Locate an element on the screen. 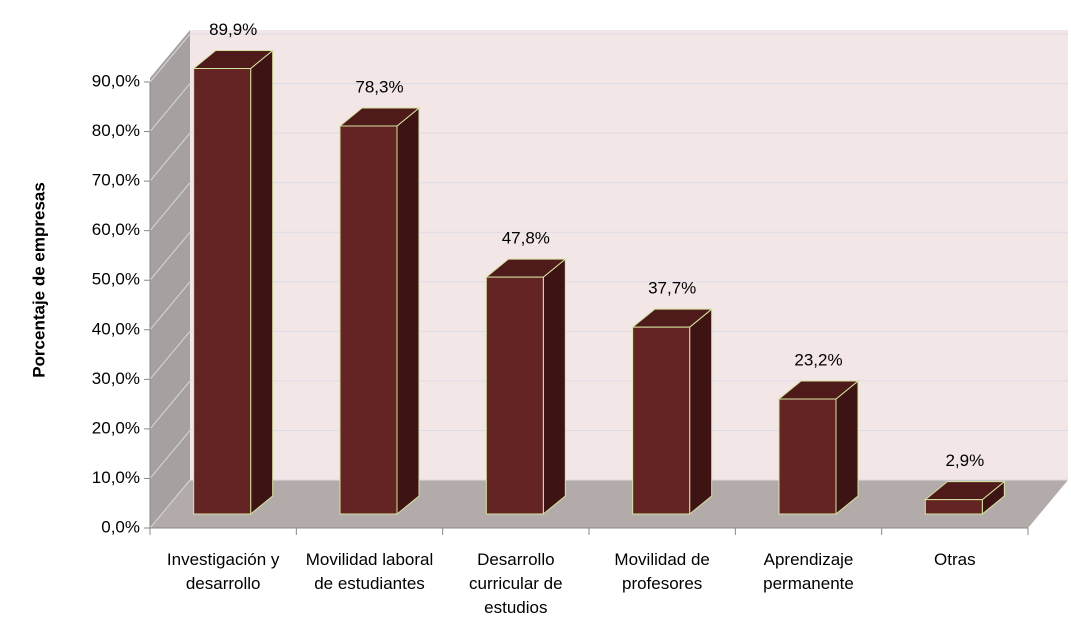  value-label: 78,3% is located at coordinates (379, 86).